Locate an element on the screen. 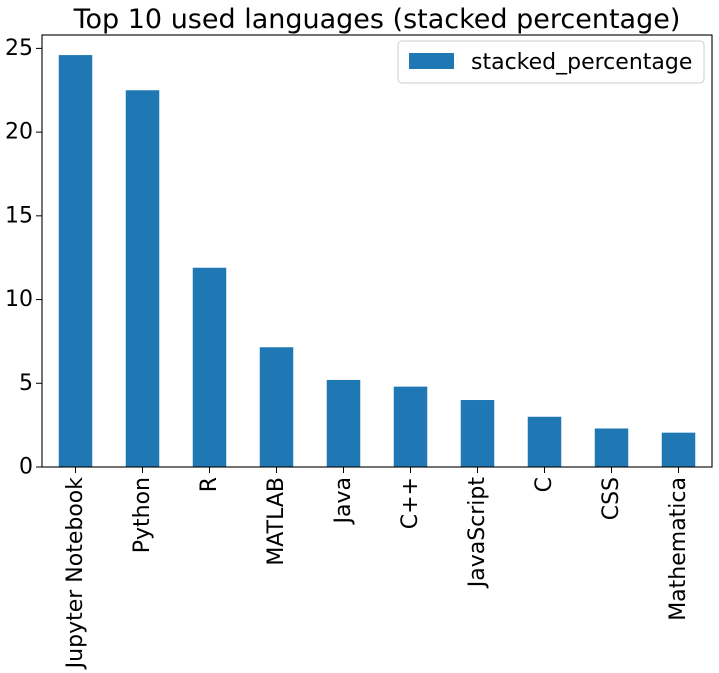 The image size is (719, 673). y-tick-label: 25 is located at coordinates (19, 48).